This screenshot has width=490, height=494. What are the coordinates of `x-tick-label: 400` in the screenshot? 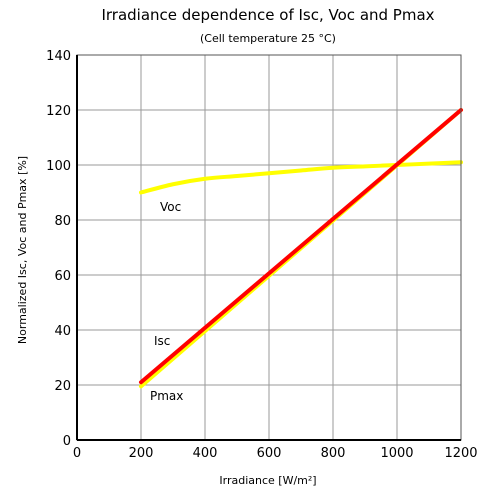 It's located at (205, 453).